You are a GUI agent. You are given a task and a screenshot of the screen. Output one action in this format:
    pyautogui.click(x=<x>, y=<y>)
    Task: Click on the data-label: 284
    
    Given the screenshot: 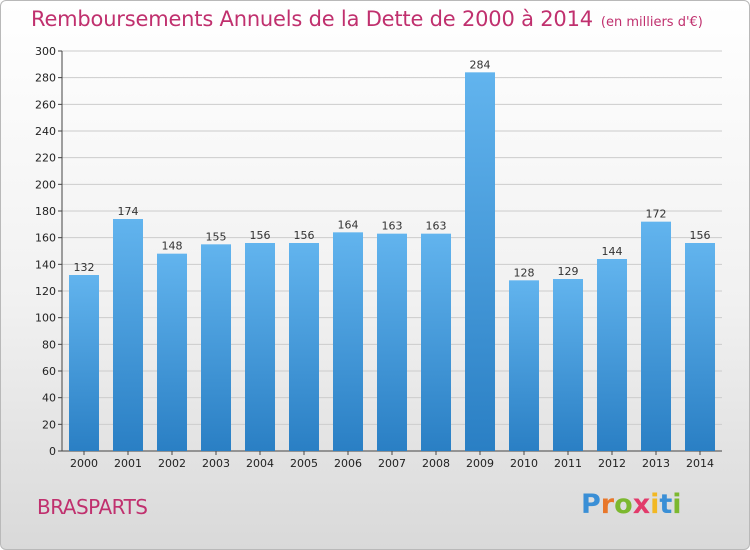 What is the action you would take?
    pyautogui.click(x=480, y=64)
    